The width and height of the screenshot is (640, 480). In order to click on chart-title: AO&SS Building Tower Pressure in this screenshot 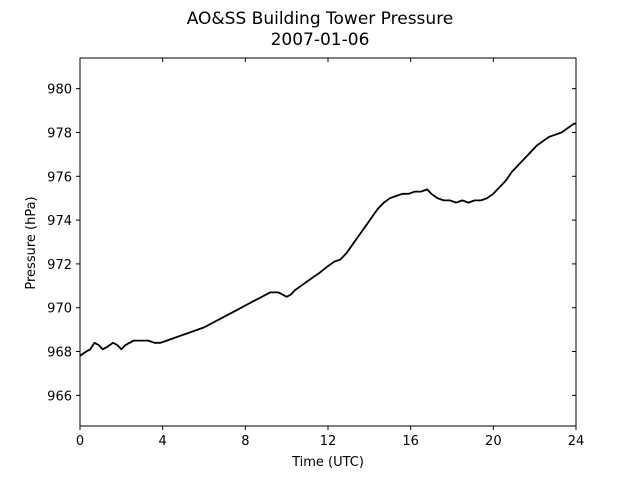, I will do `click(320, 19)`.